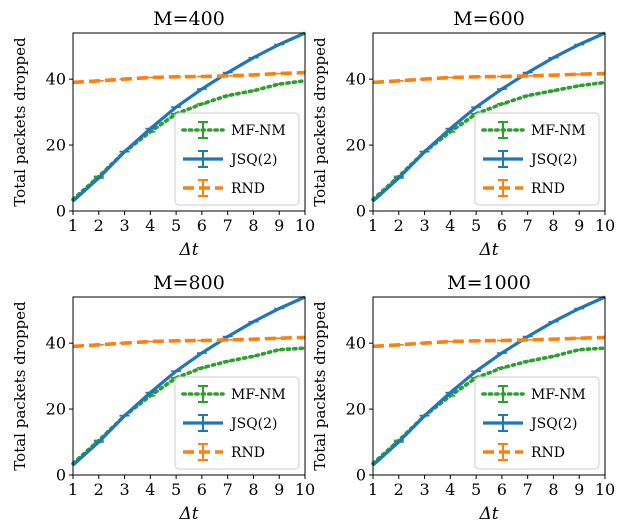 This screenshot has height=529, width=639. I want to click on chart-title: M=400, so click(189, 19).